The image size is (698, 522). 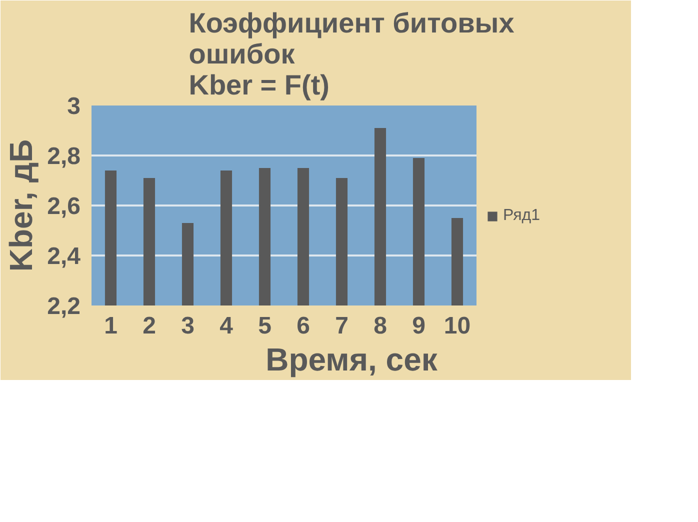 What do you see at coordinates (64, 206) in the screenshot?
I see `y-tick-label: 2,6` at bounding box center [64, 206].